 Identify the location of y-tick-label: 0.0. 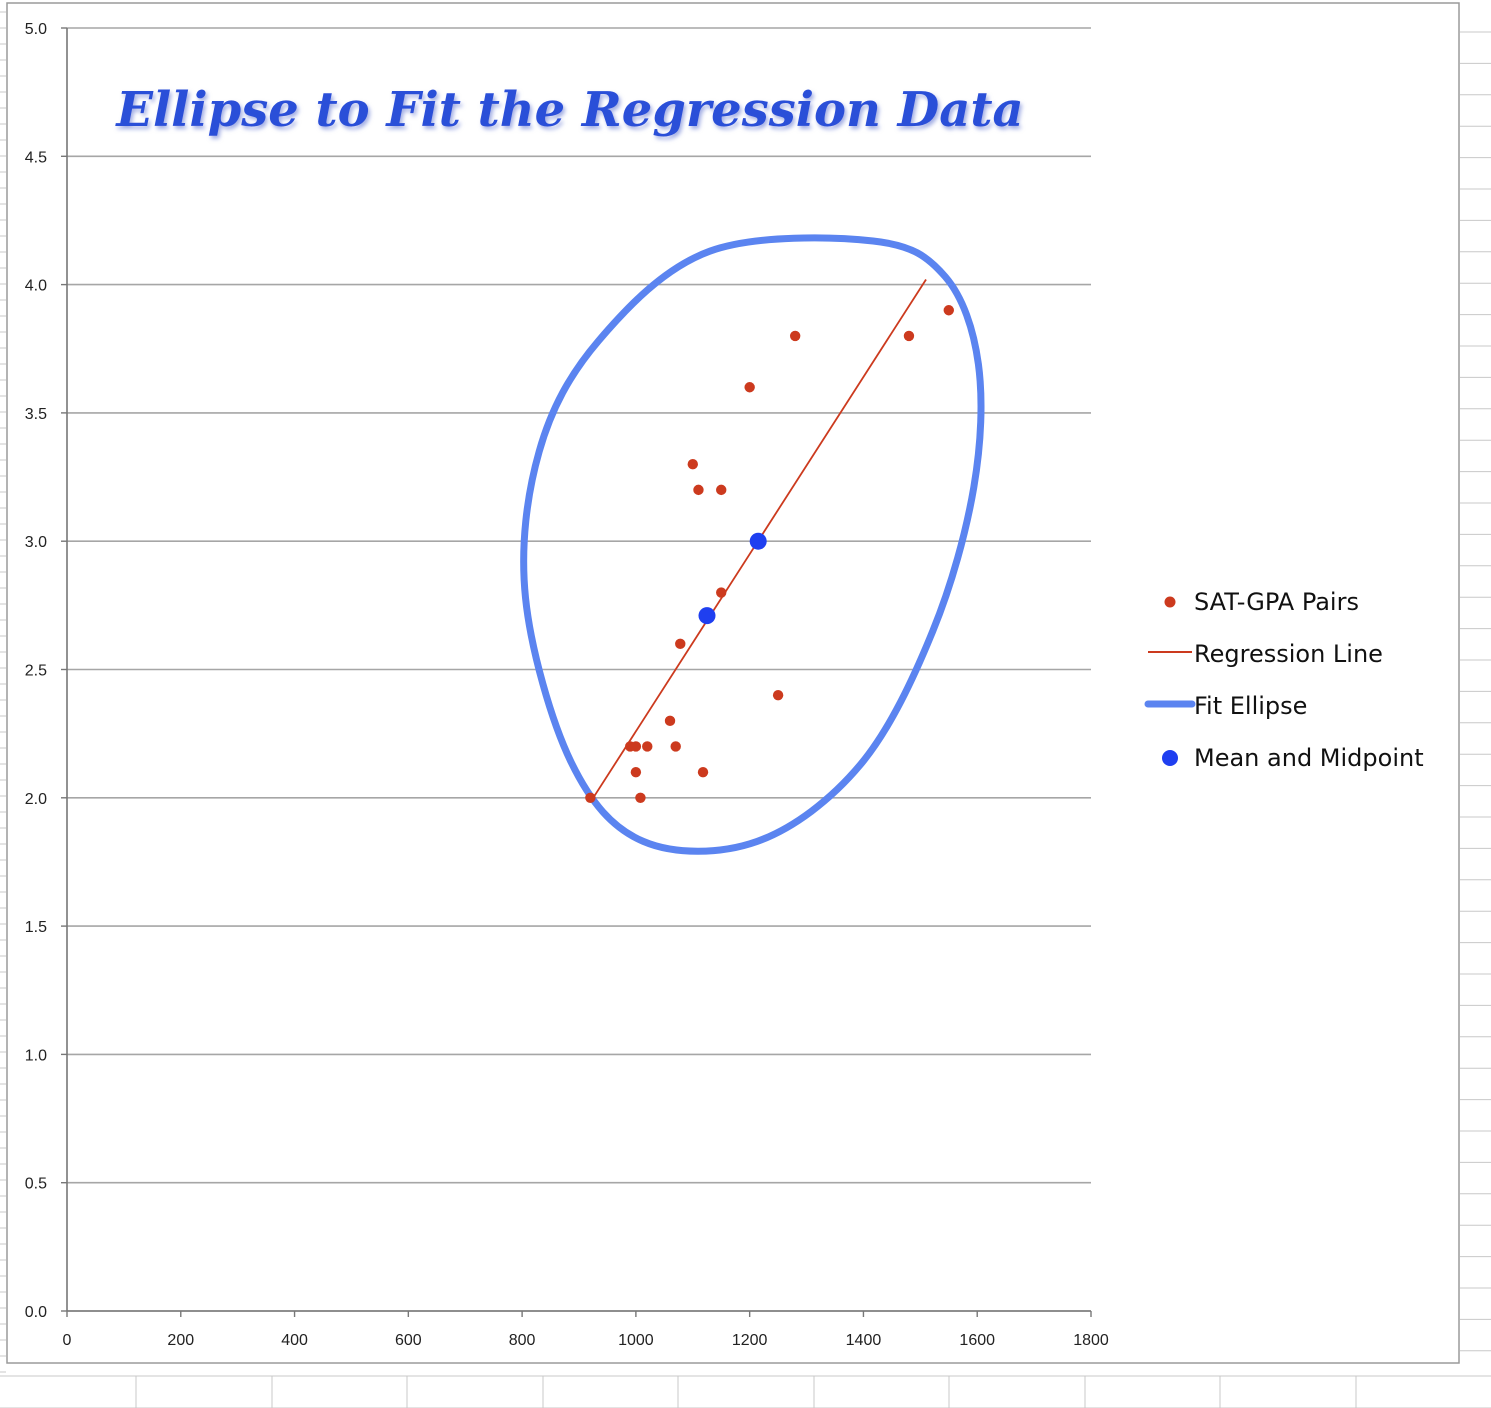
(36, 1312).